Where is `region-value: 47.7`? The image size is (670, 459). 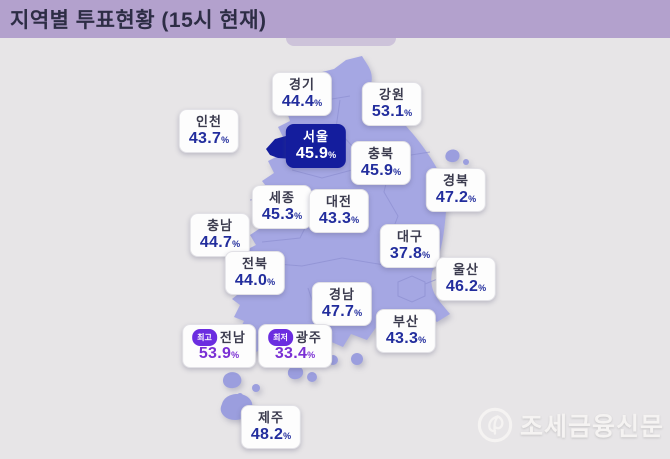
region-value: 47.7 is located at coordinates (338, 311).